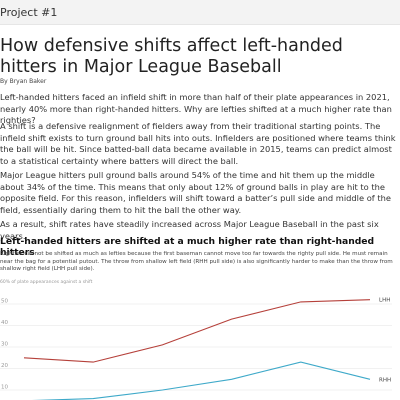 The height and width of the screenshot is (400, 400). I want to click on series-line-rhh, so click(201, 380).